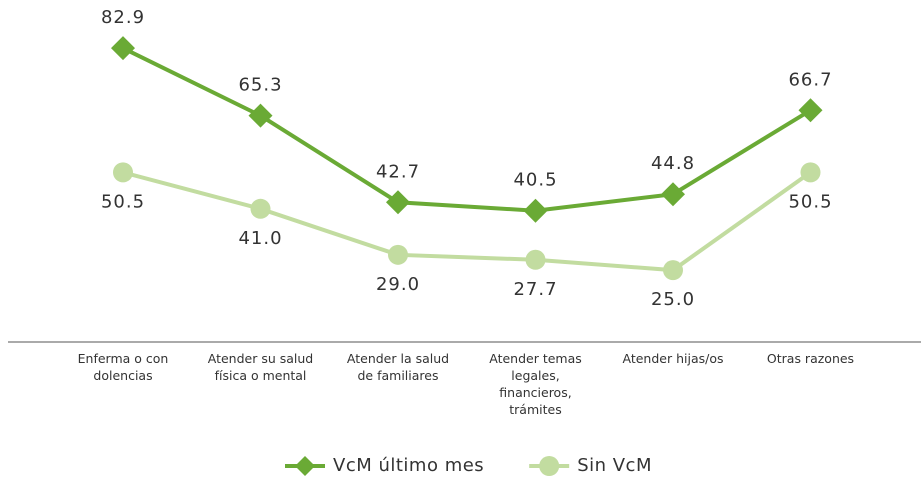  What do you see at coordinates (398, 171) in the screenshot?
I see `data-label: 42.7` at bounding box center [398, 171].